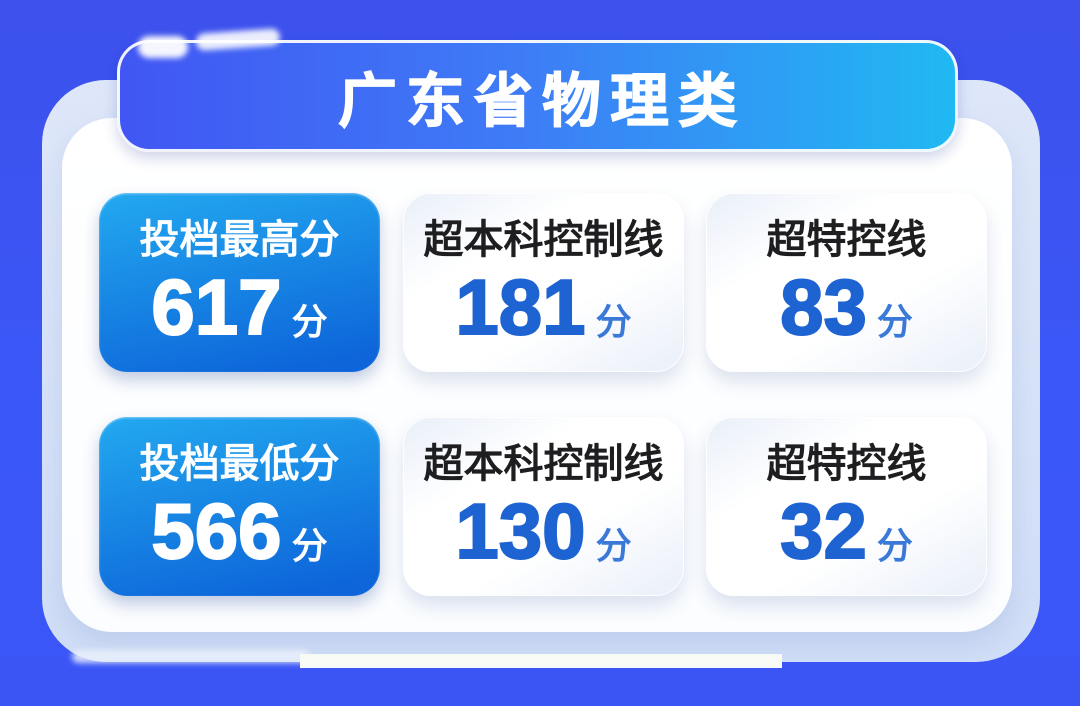  I want to click on card-over-undergraduate-line-min: 超本科控制线 130 分, so click(543, 506).